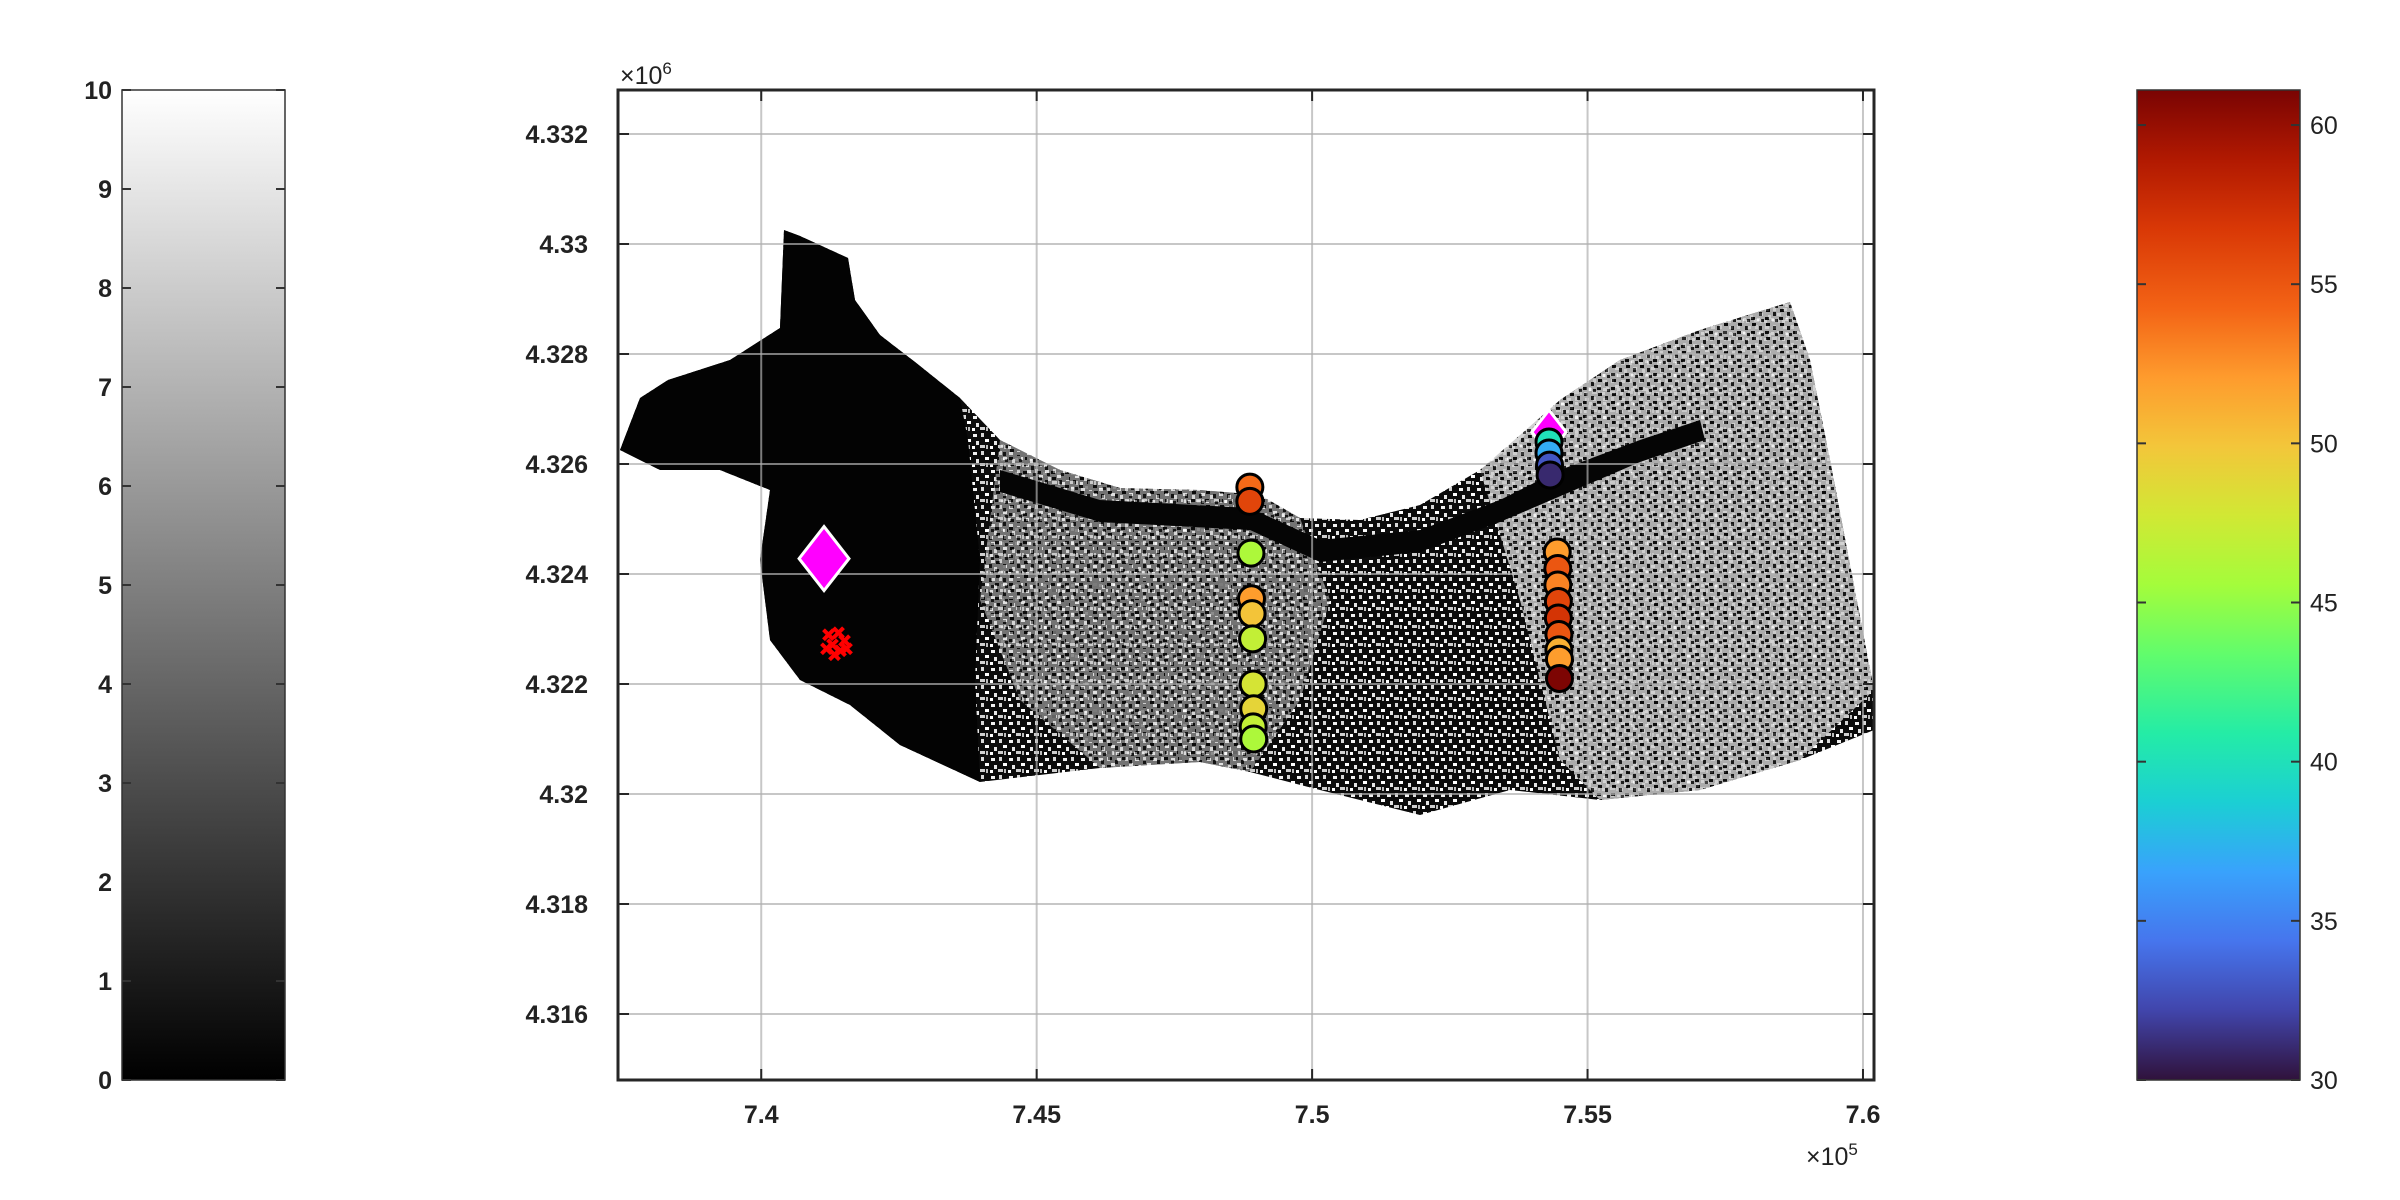  Describe the element at coordinates (2324, 604) in the screenshot. I see `turbo-colorbar-tick-label: 45` at that location.